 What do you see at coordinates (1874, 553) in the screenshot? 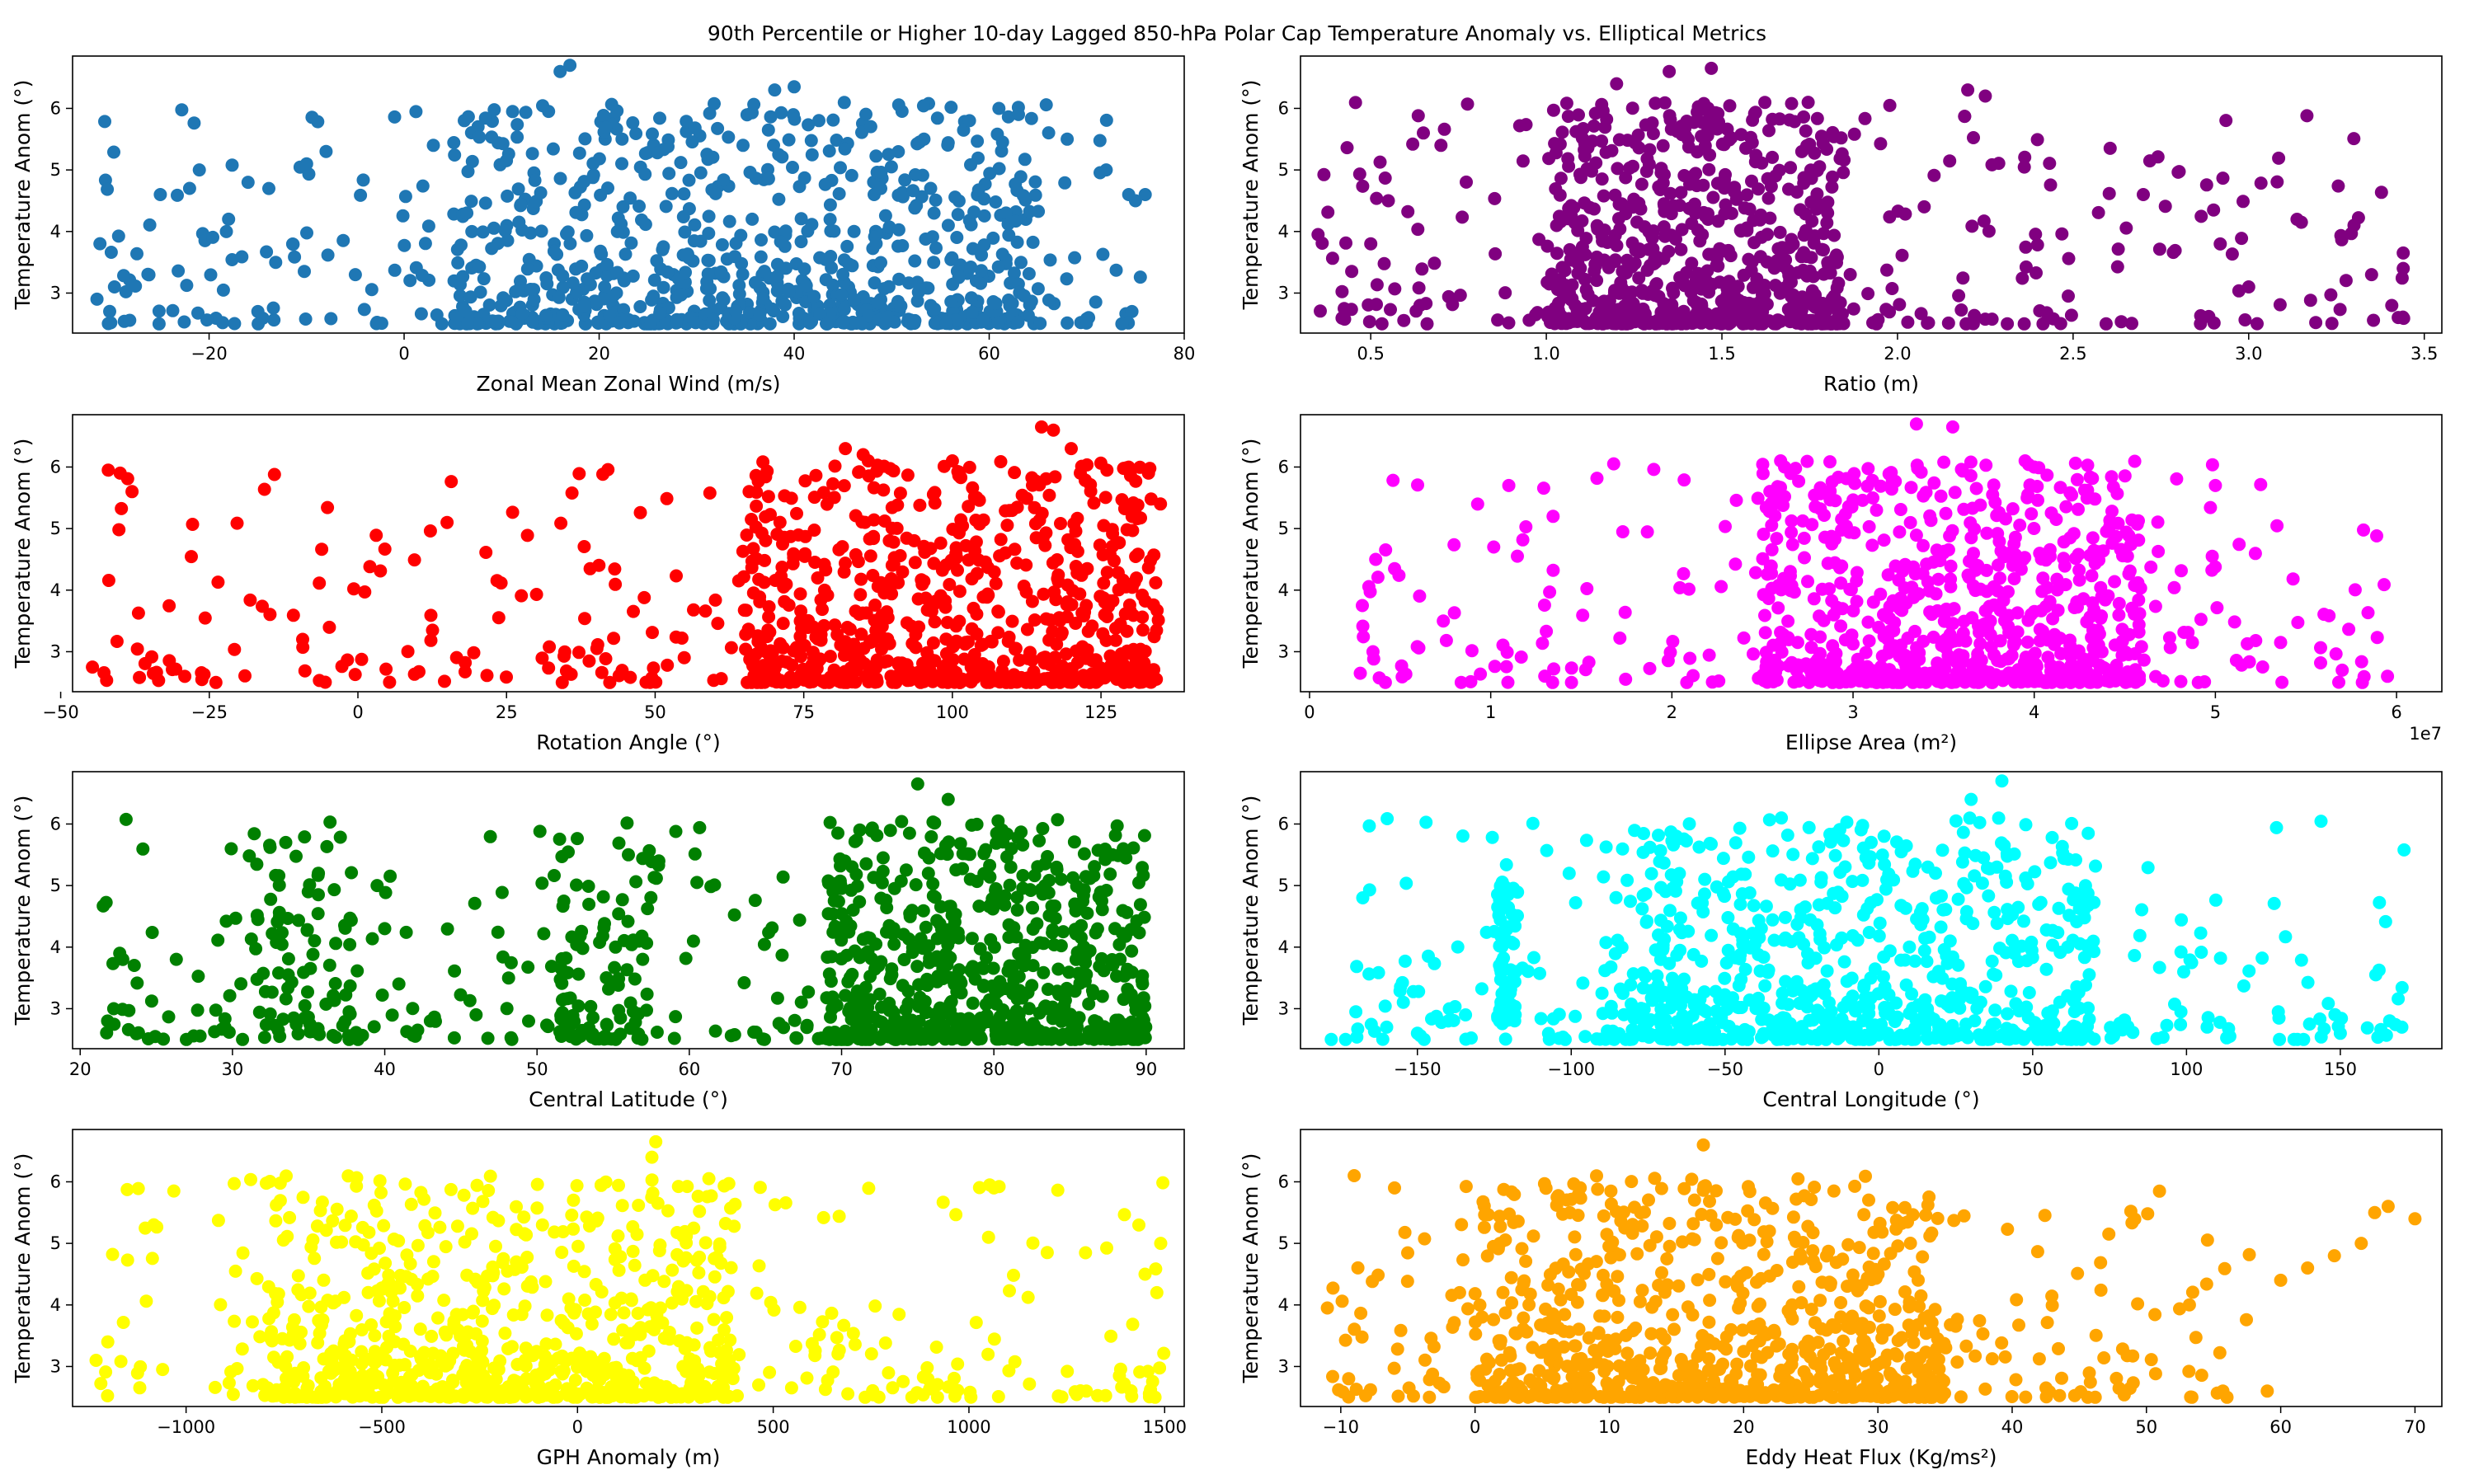
I see `scatter-points` at bounding box center [1874, 553].